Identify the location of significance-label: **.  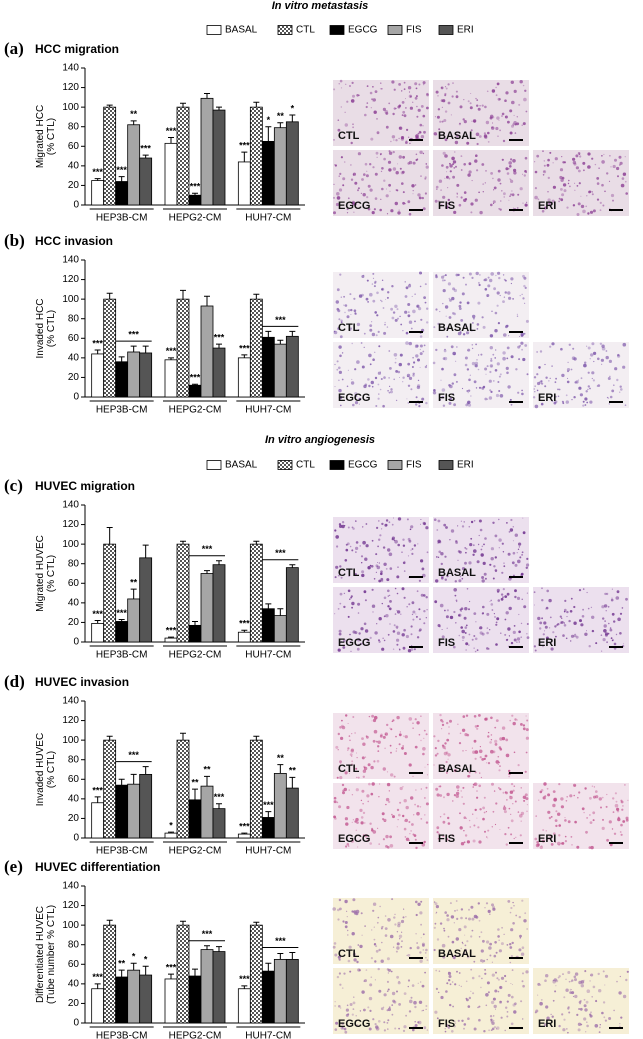
(134, 583).